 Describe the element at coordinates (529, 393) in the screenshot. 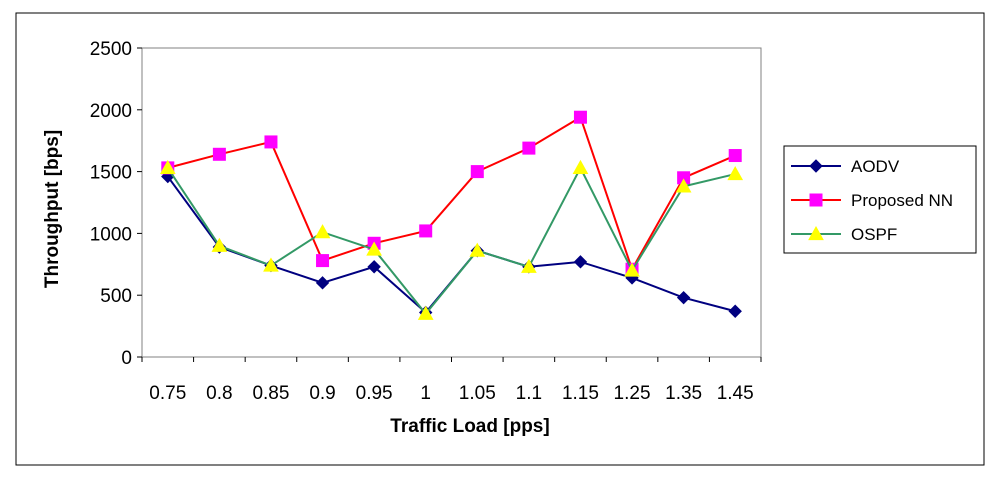

I see `x-tick-label: 1.1` at that location.